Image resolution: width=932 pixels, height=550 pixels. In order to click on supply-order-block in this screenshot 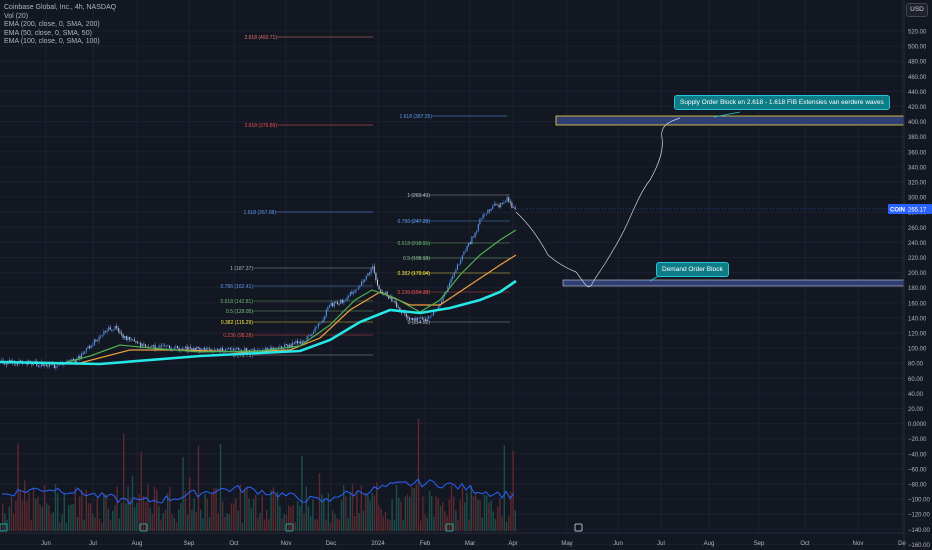, I will do `click(730, 120)`.